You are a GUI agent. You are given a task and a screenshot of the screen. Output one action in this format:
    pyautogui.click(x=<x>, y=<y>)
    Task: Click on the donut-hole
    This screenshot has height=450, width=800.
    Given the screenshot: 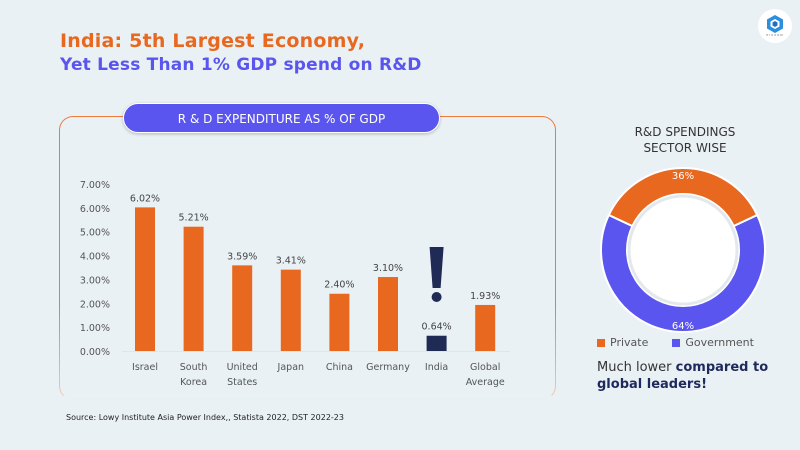 What is the action you would take?
    pyautogui.click(x=683, y=250)
    